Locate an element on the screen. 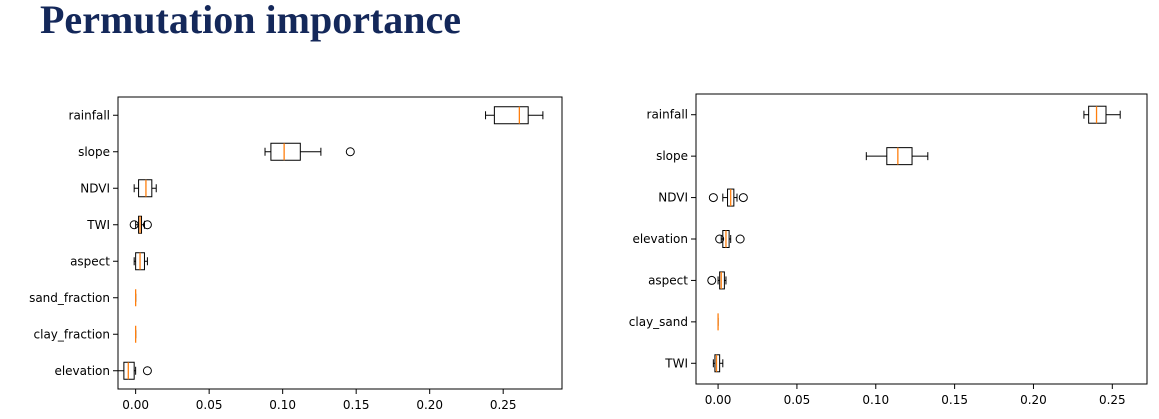 This screenshot has width=1159, height=419. y-tick-label: clay_sand is located at coordinates (658, 322).